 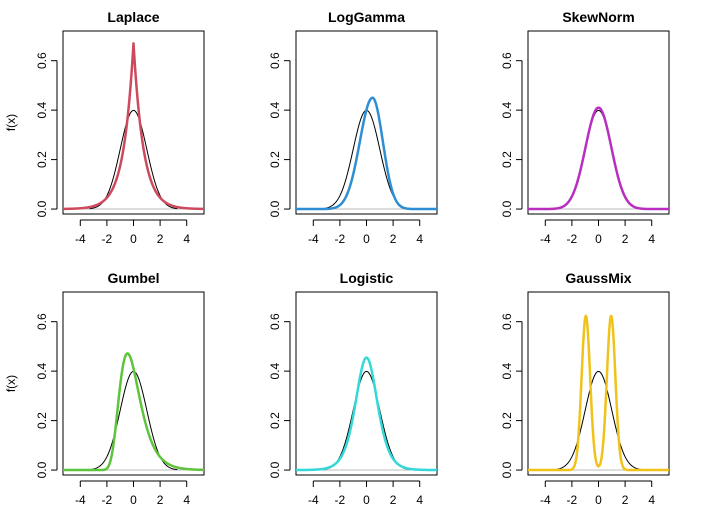 I want to click on panel-logistic: Logistic -4 -2 0 2 4 0.0 0.2 0.4 0.6, so click(x=353, y=388).